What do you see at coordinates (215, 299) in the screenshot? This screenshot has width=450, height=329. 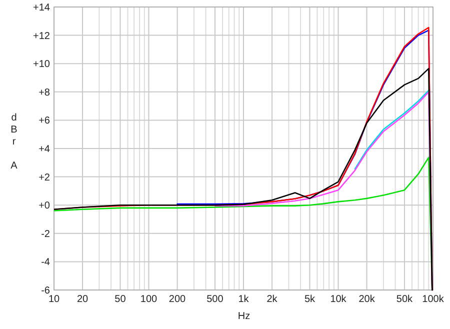 I see `x-tick-label: 500` at bounding box center [215, 299].